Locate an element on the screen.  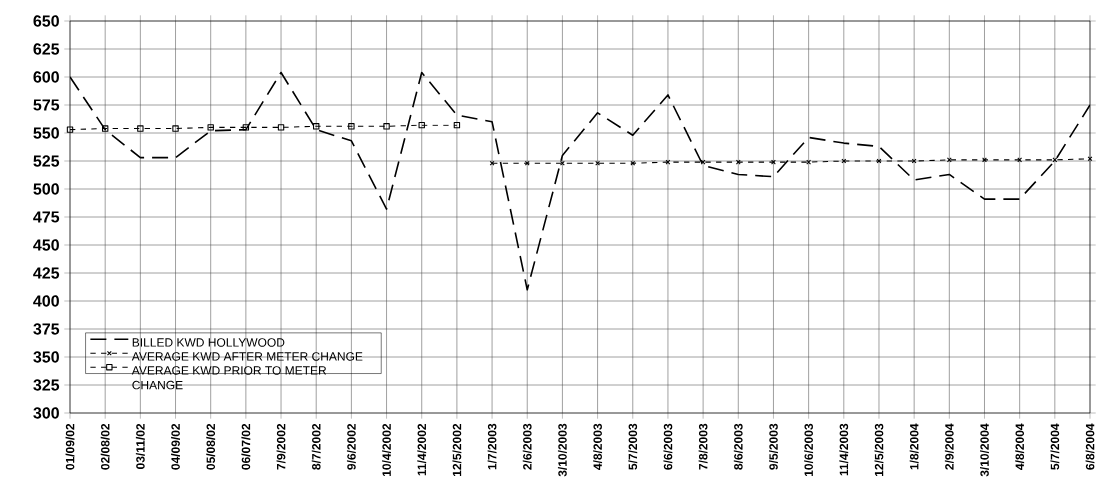
y-tick-label: 650 is located at coordinates (46, 21).